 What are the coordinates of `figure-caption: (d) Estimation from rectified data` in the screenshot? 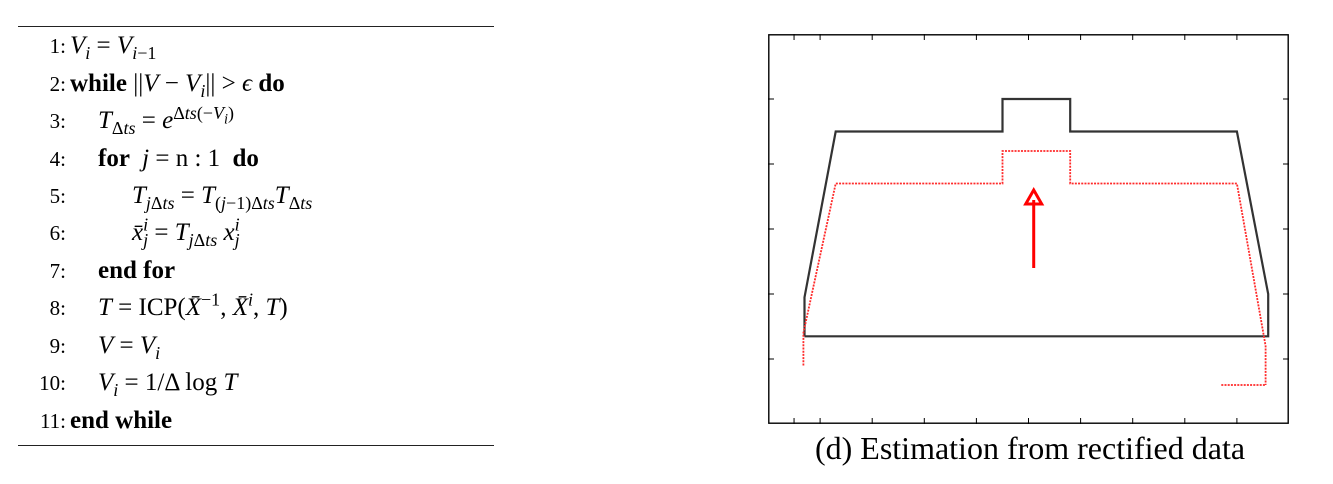 It's located at (1030, 448).